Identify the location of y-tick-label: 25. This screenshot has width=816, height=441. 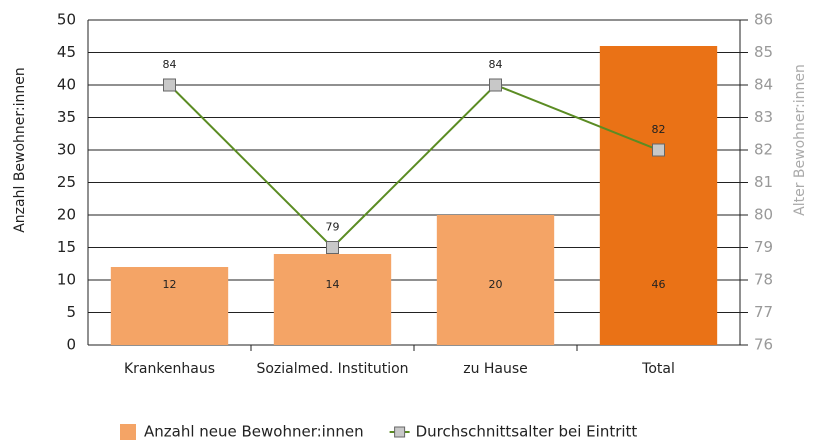
(66, 182).